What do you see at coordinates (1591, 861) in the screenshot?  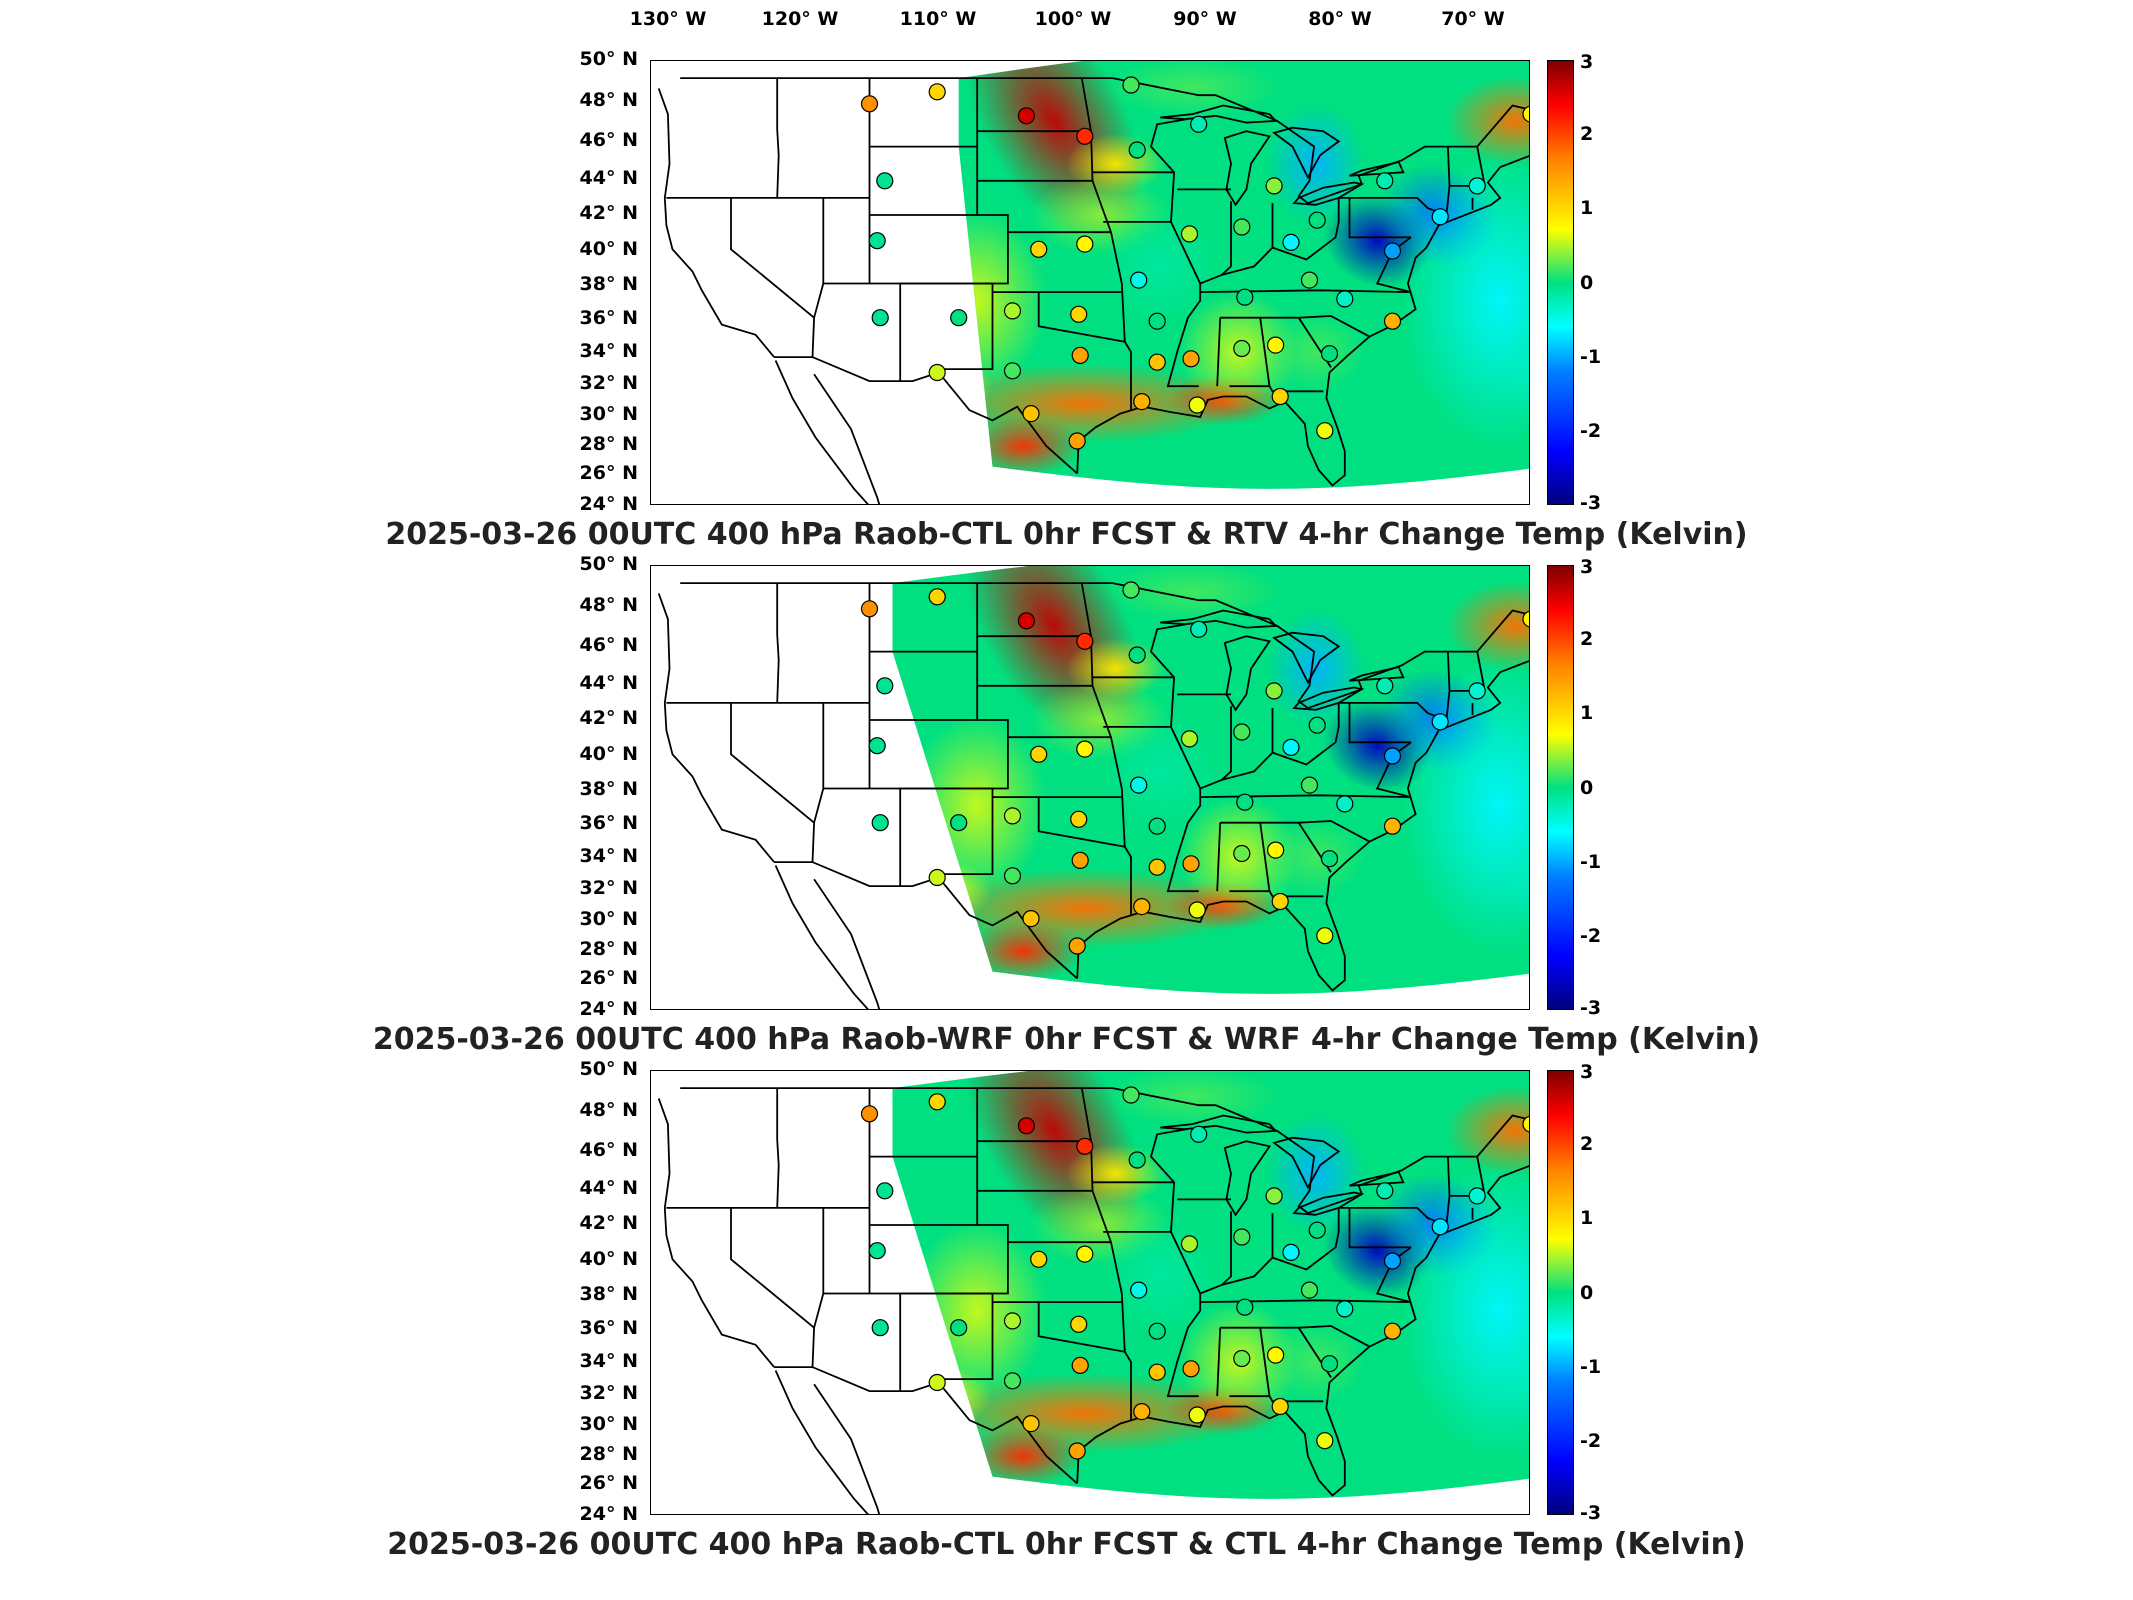 I see `colorbar-tick-label: -1` at bounding box center [1591, 861].